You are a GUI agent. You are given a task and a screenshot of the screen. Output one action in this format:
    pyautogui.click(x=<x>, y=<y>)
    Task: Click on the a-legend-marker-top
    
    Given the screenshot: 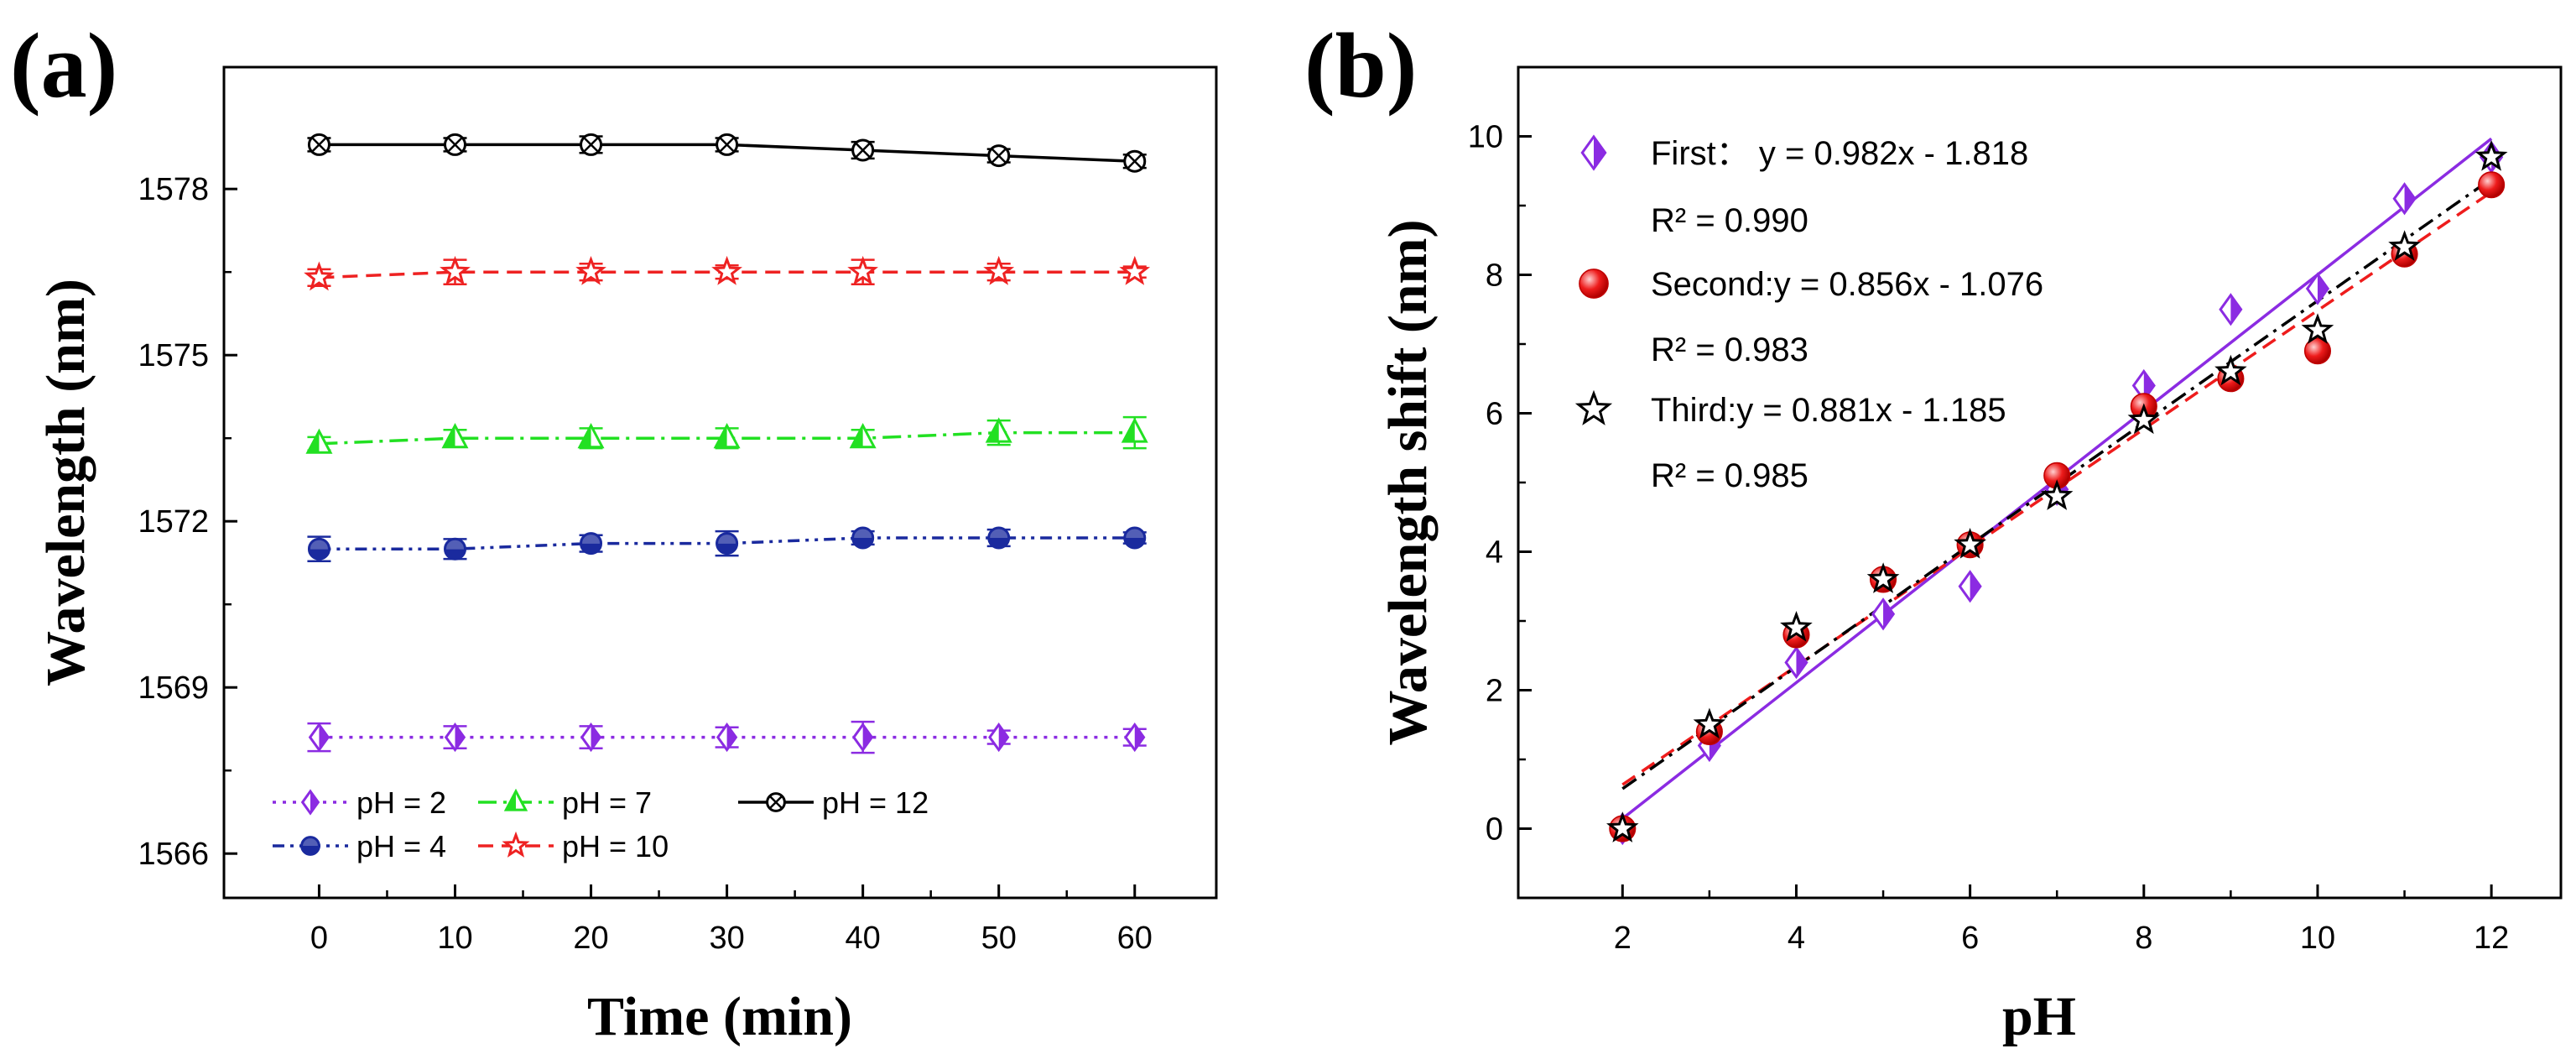 What is the action you would take?
    pyautogui.click(x=310, y=842)
    